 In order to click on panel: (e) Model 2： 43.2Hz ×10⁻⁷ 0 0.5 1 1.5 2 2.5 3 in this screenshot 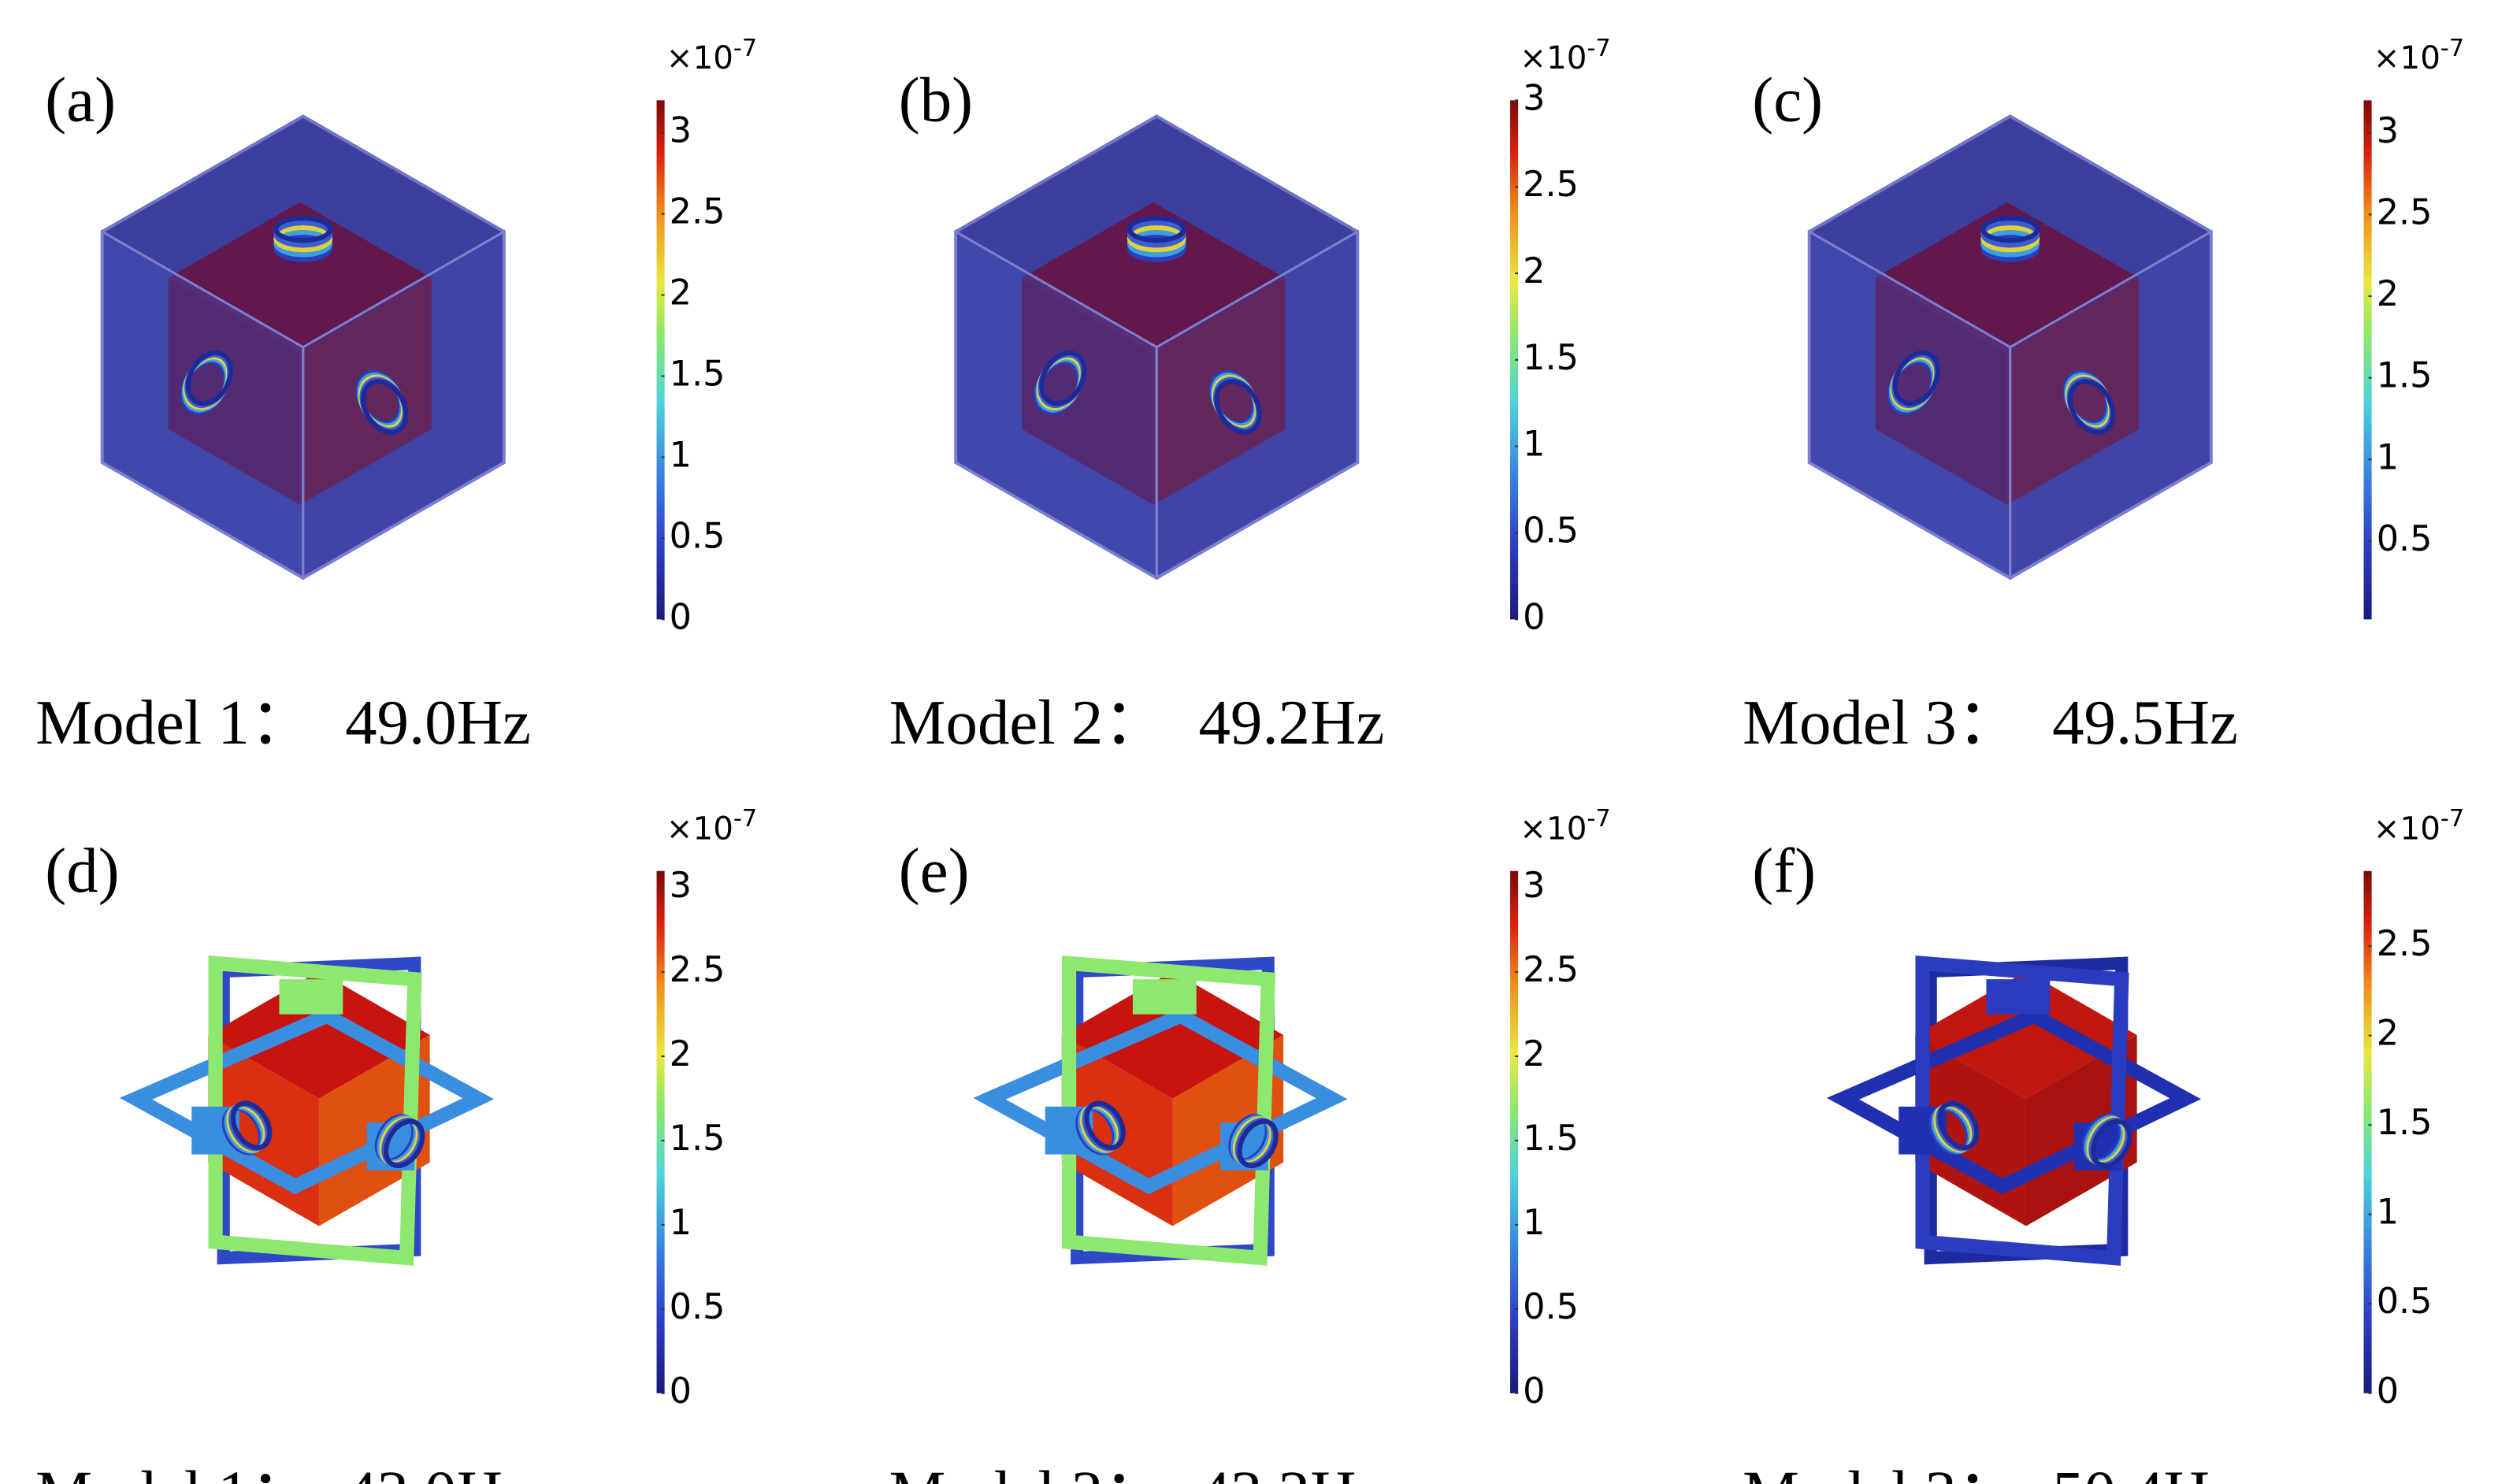, I will do `click(1250, 1144)`.